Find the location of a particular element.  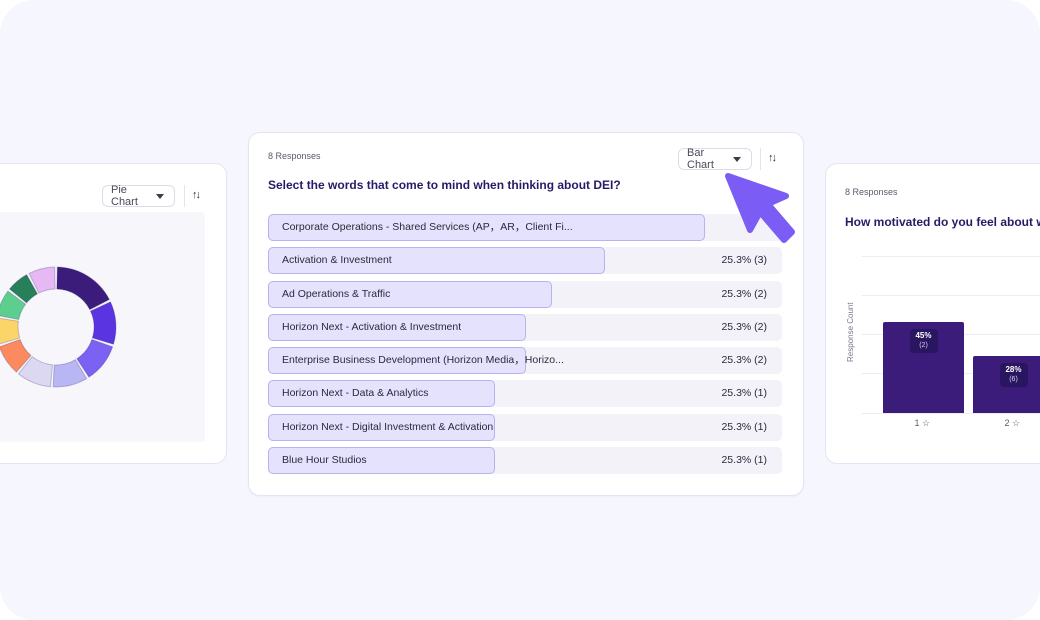

bar-data-label: 28% (6) is located at coordinates (1013, 375).